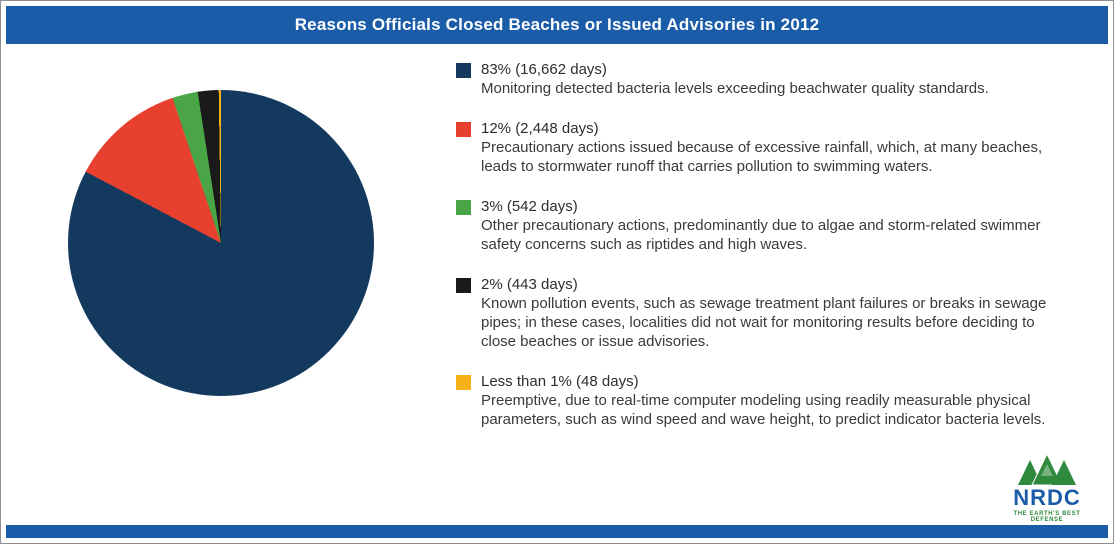 The height and width of the screenshot is (544, 1114). What do you see at coordinates (529, 284) in the screenshot?
I see `legend-label: 2% (443 days)` at bounding box center [529, 284].